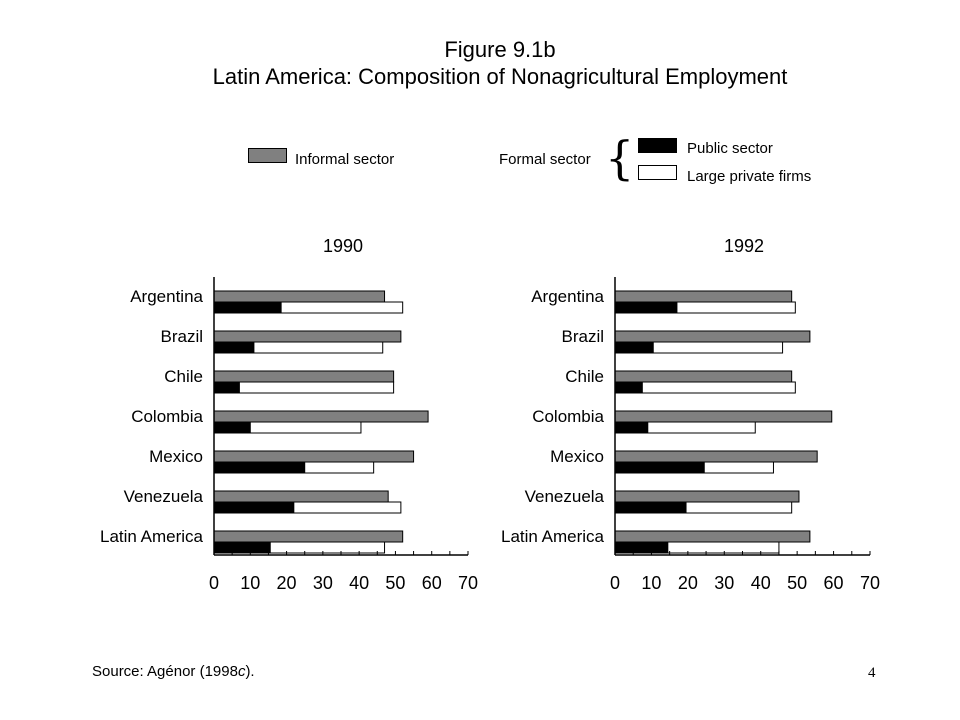  What do you see at coordinates (545, 159) in the screenshot?
I see `legend-label-formal: Formal sector` at bounding box center [545, 159].